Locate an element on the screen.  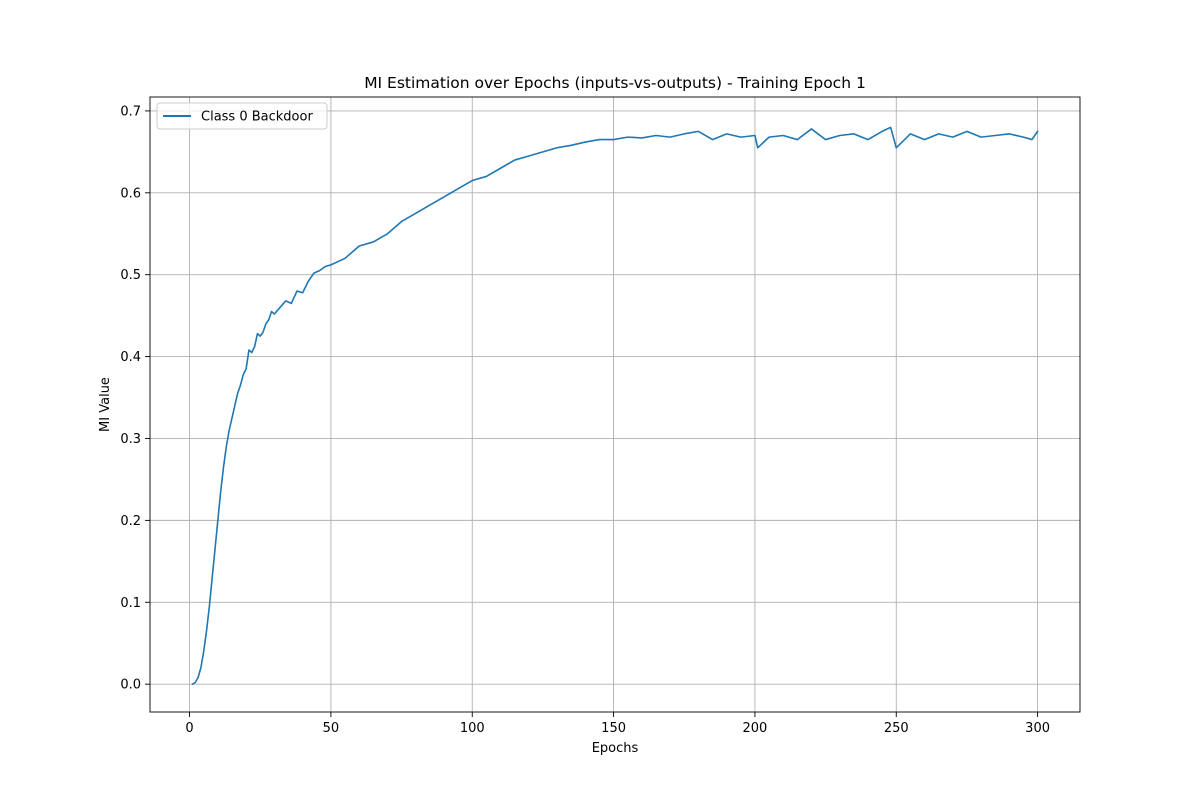
y-tick-label: 0.1 is located at coordinates (130, 603).